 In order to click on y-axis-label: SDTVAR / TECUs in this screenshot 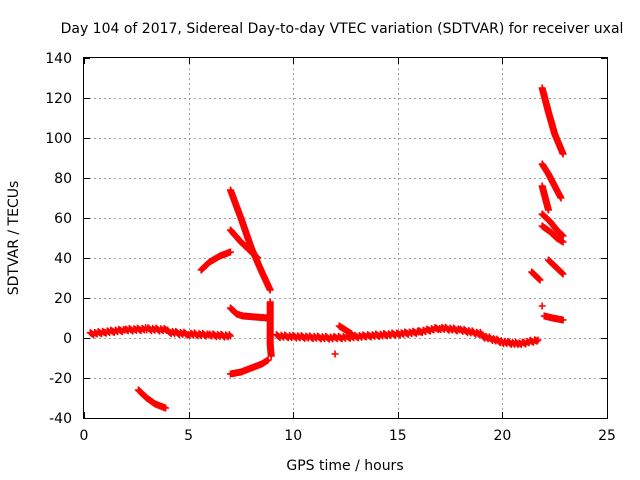, I will do `click(14, 238)`.